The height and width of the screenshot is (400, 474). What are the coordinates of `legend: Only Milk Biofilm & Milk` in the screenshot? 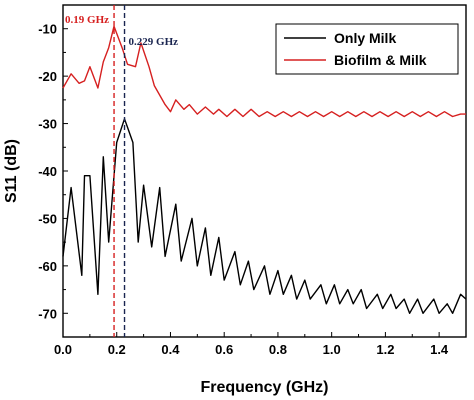 It's located at (367, 49).